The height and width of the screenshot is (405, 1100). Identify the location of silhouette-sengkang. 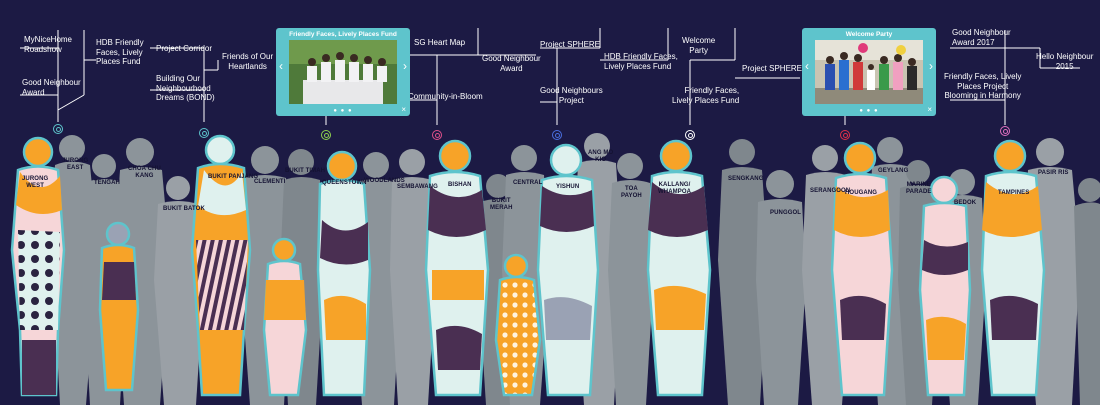
(743, 272).